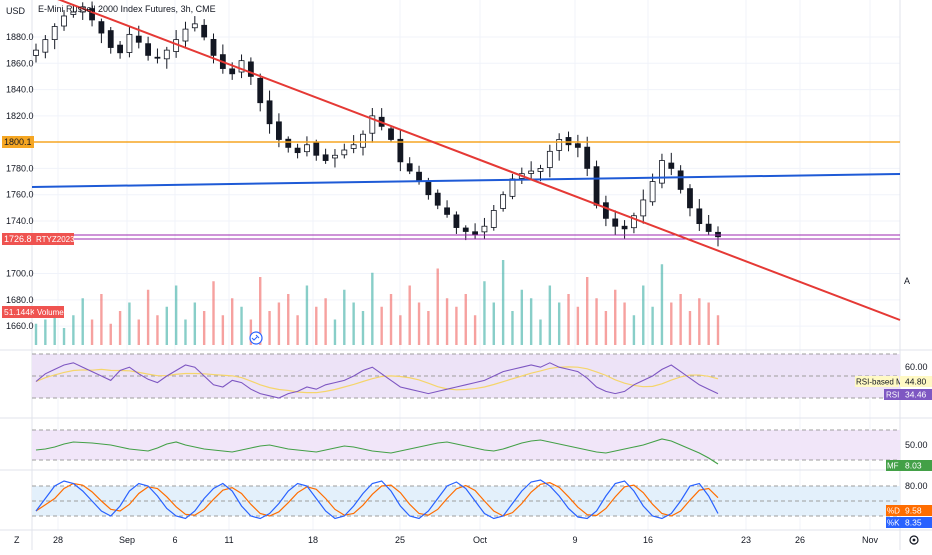 The image size is (932, 555). What do you see at coordinates (17, 540) in the screenshot?
I see `corner-z: Z` at bounding box center [17, 540].